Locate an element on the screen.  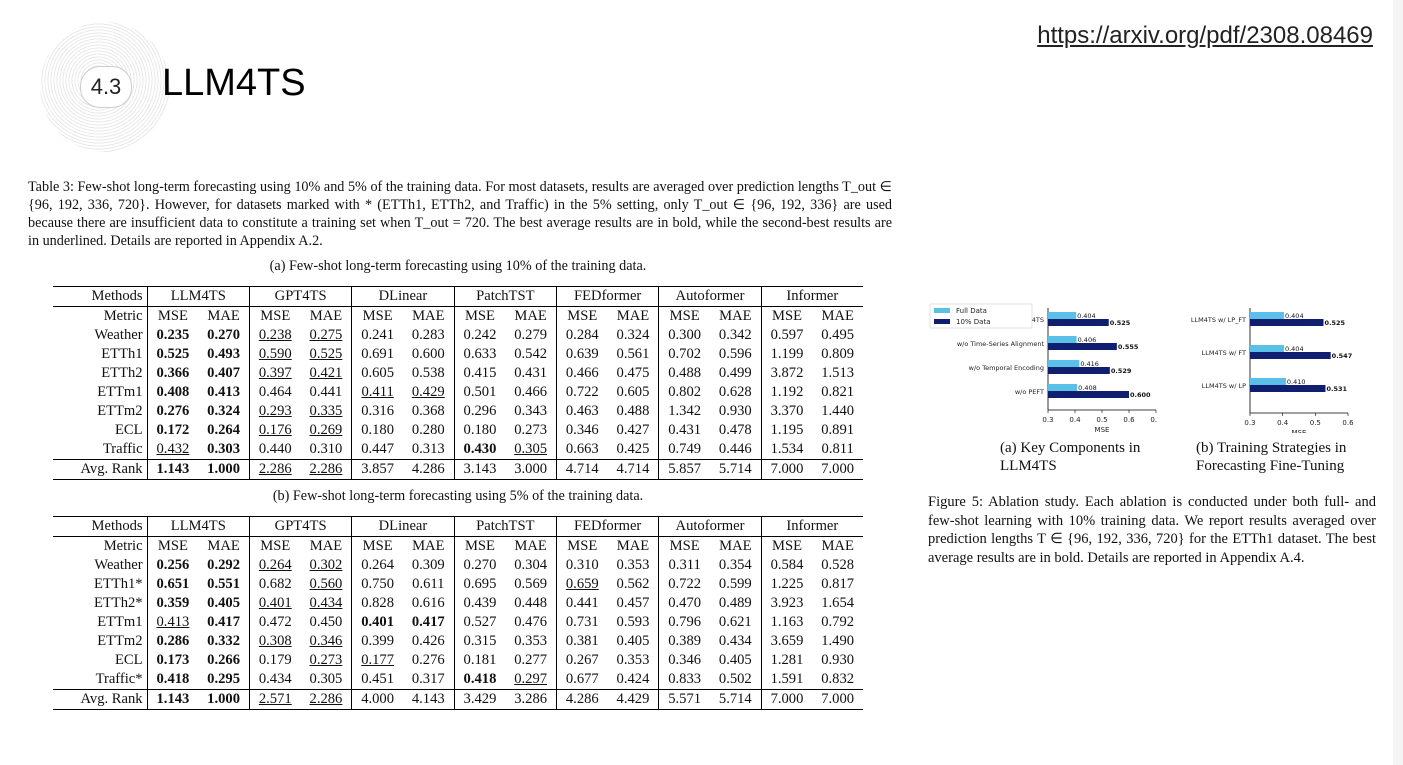
legend-label: Full Data is located at coordinates (971, 311).